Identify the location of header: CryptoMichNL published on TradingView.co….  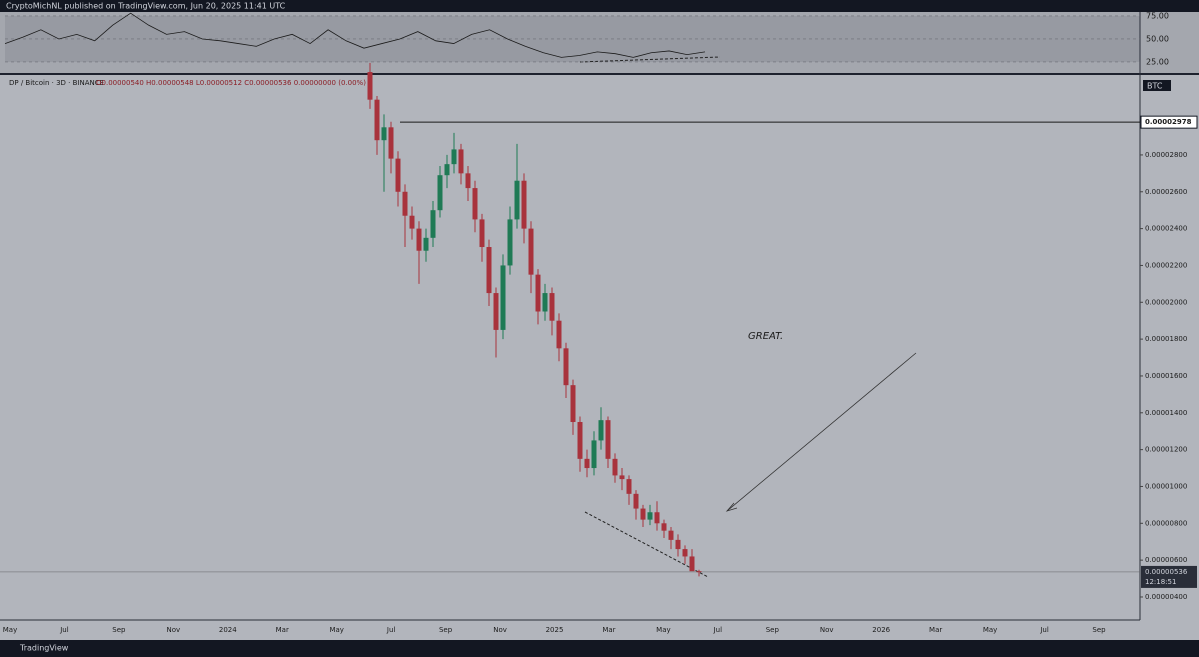
(146, 6).